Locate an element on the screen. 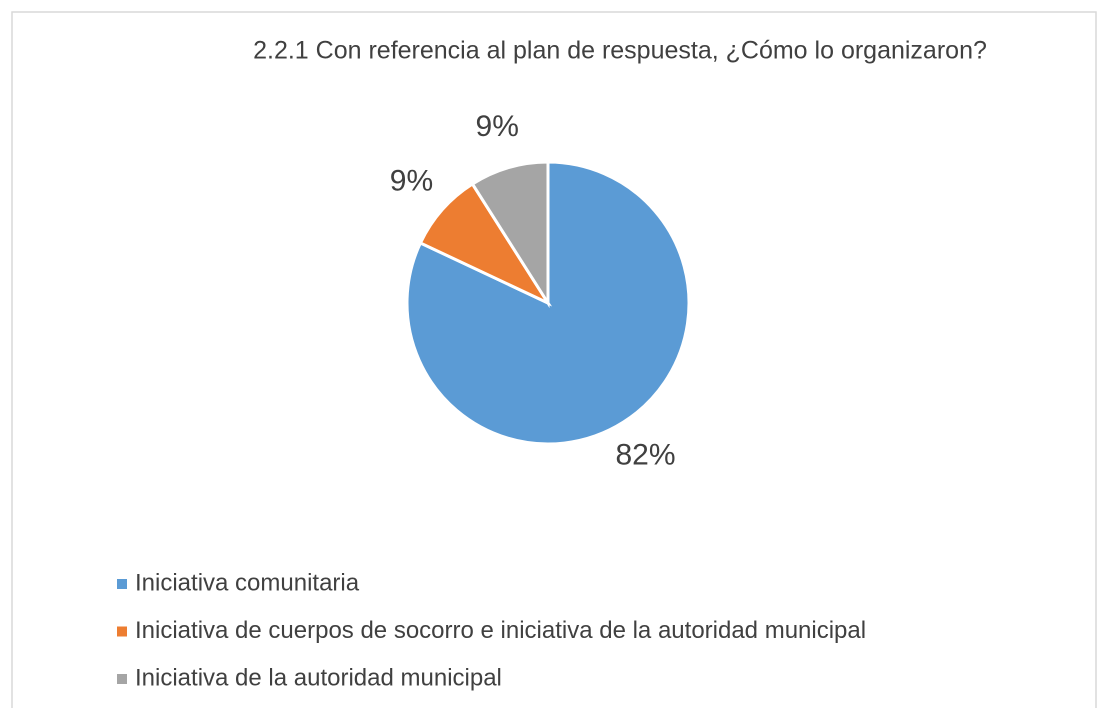  legend-label: Iniciativa comunitaria is located at coordinates (247, 582).